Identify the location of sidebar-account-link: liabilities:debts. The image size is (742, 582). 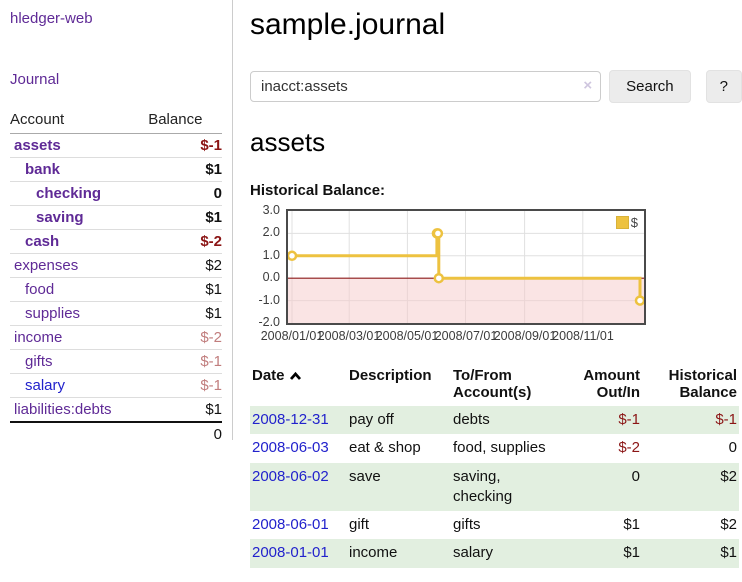
(63, 409).